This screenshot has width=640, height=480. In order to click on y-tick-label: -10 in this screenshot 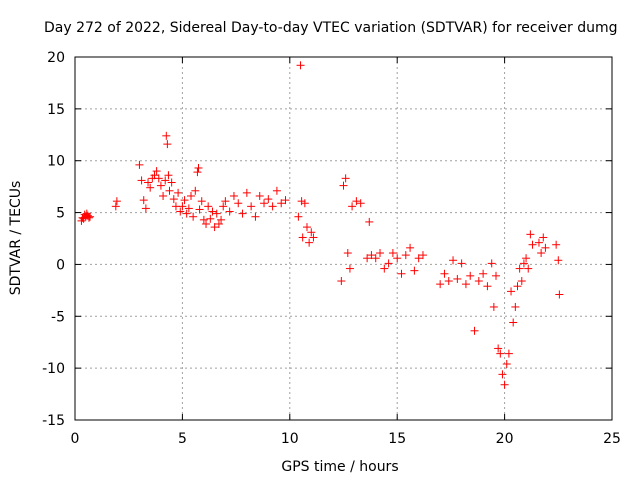, I will do `click(53, 369)`.